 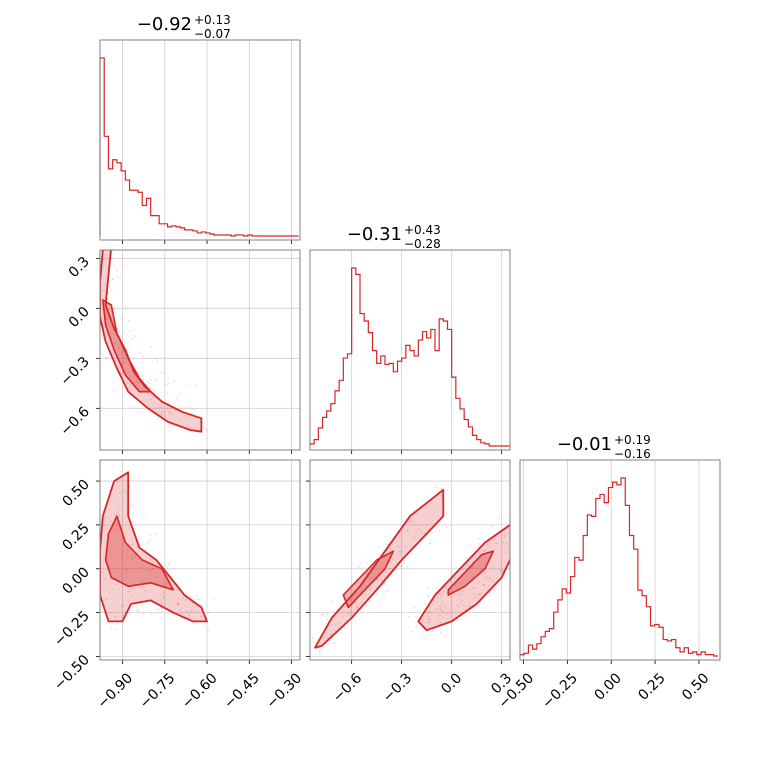 What do you see at coordinates (285, 691) in the screenshot?
I see `xtick-label-p0-4: −0.30` at bounding box center [285, 691].